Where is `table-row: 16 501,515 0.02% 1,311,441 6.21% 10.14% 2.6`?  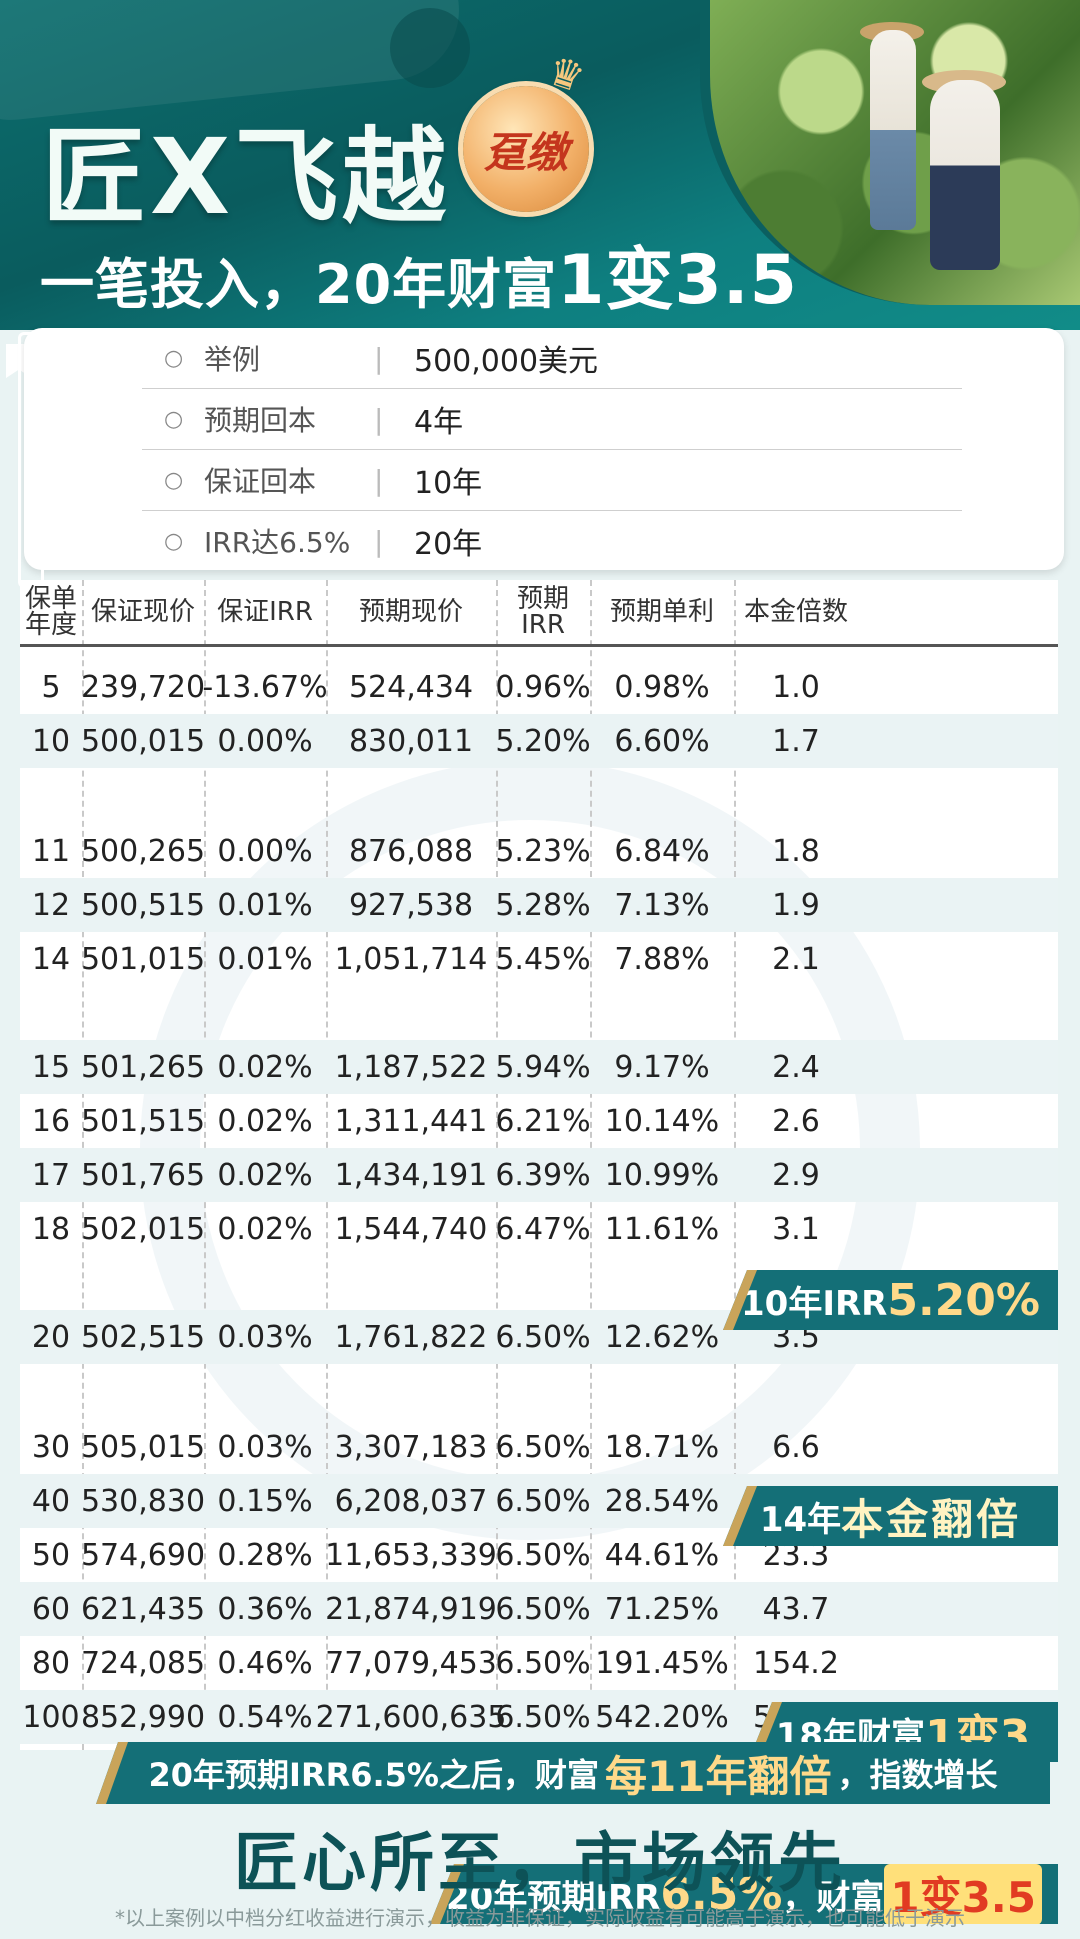 table-row: 16 501,515 0.02% 1,311,441 6.21% 10.14% 2.6 is located at coordinates (539, 1121).